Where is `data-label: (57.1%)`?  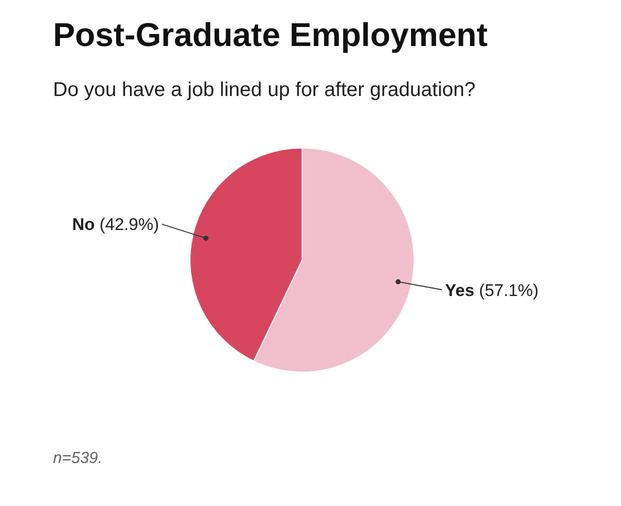
data-label: (57.1%) is located at coordinates (506, 290).